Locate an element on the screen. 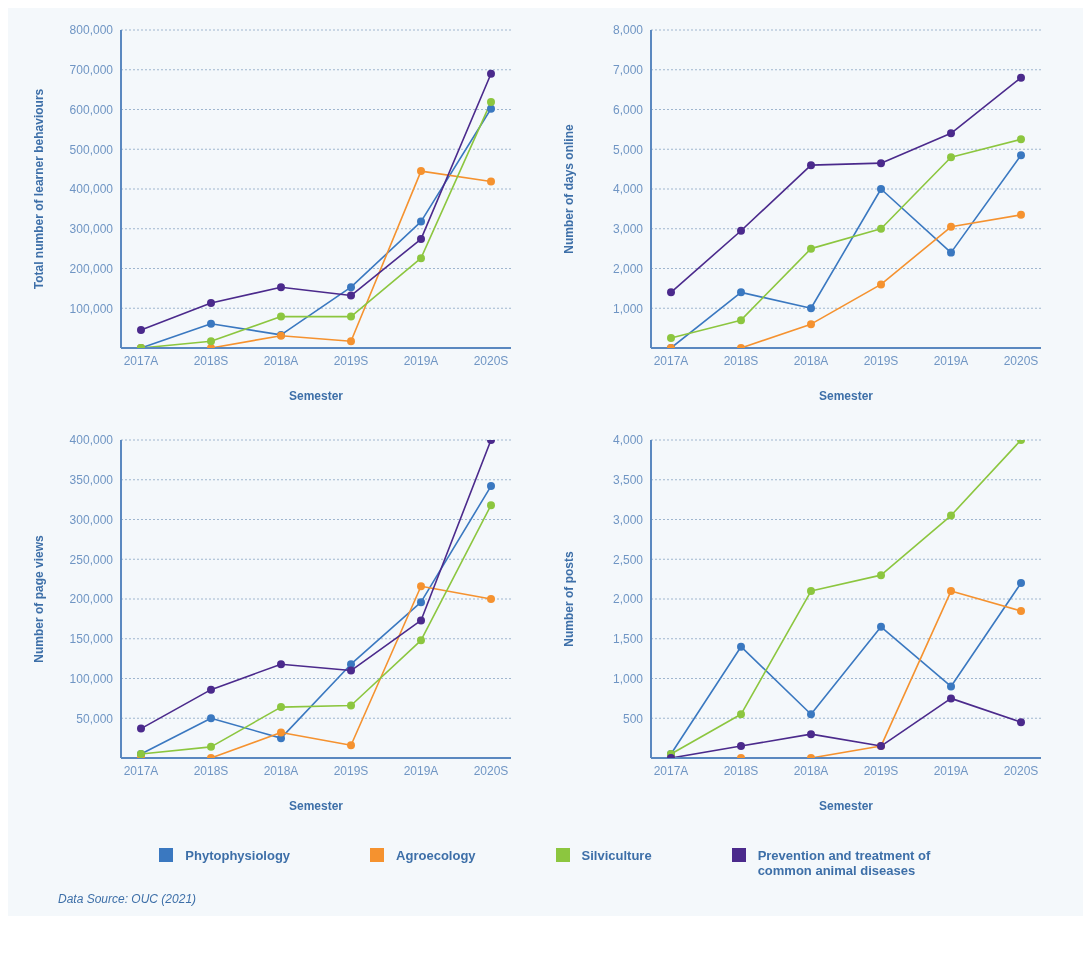 The width and height of the screenshot is (1091, 970). legend-label: Prevention and treatment of common animal diseases is located at coordinates (844, 863).